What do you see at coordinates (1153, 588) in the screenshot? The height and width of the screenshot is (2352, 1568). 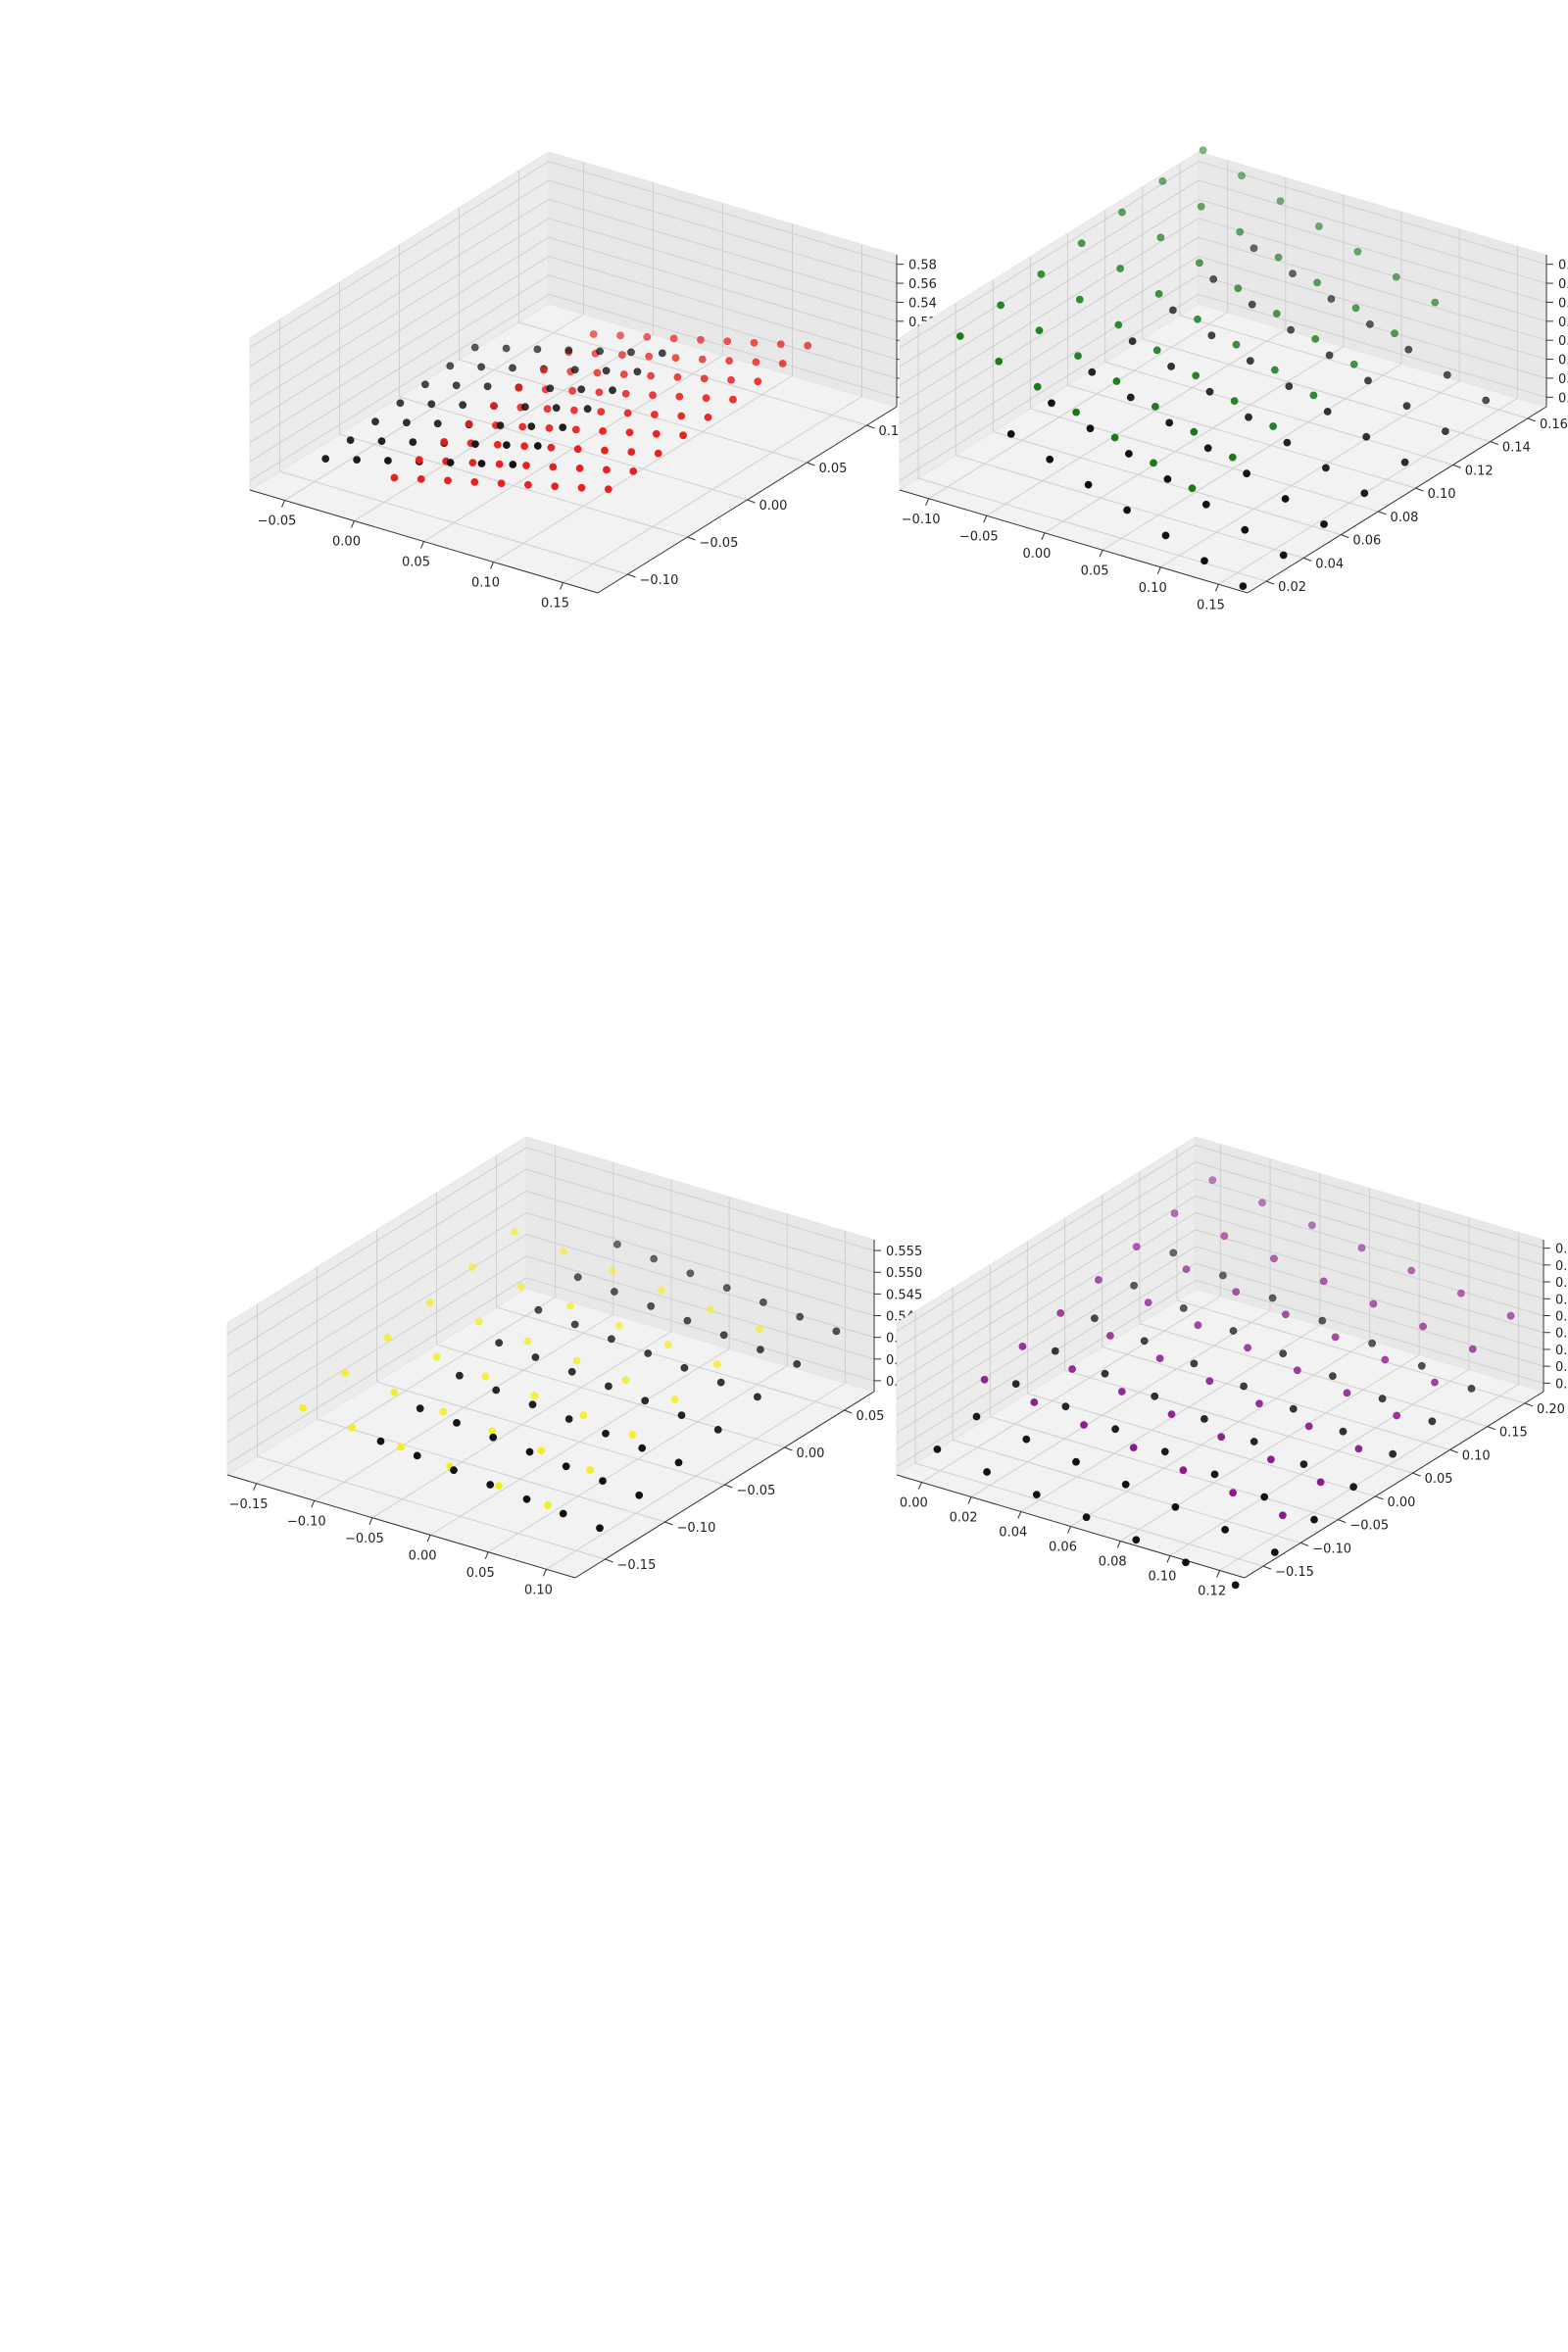 I see `x-tick-label: 0.10` at bounding box center [1153, 588].